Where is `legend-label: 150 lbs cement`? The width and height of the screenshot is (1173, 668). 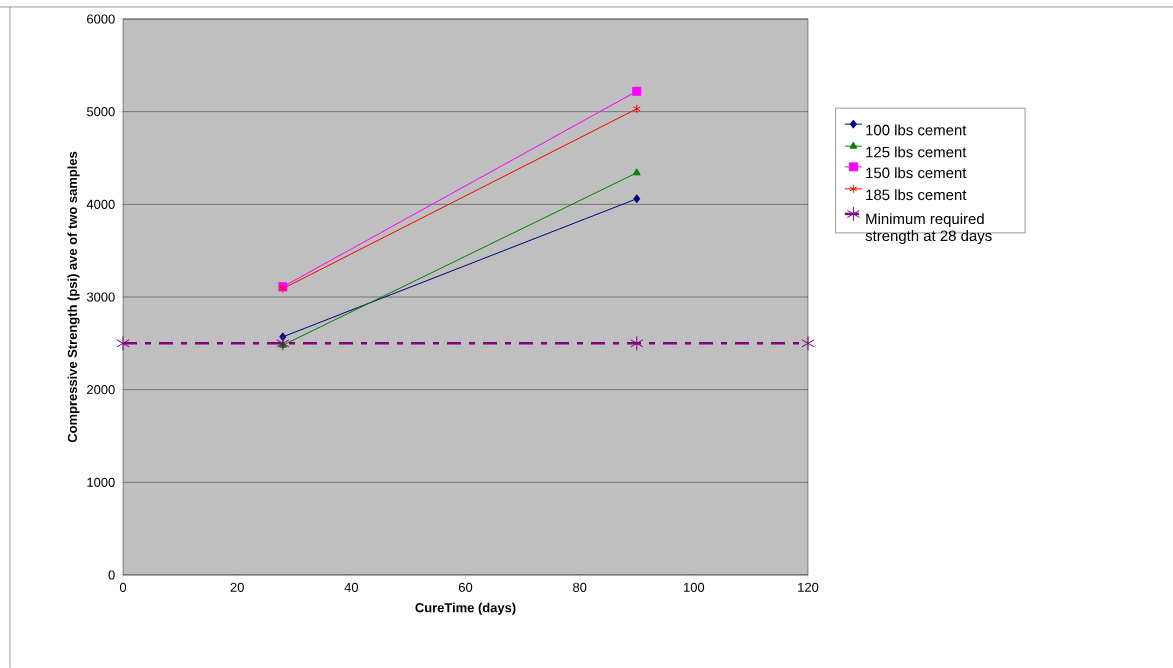 legend-label: 150 lbs cement is located at coordinates (916, 173).